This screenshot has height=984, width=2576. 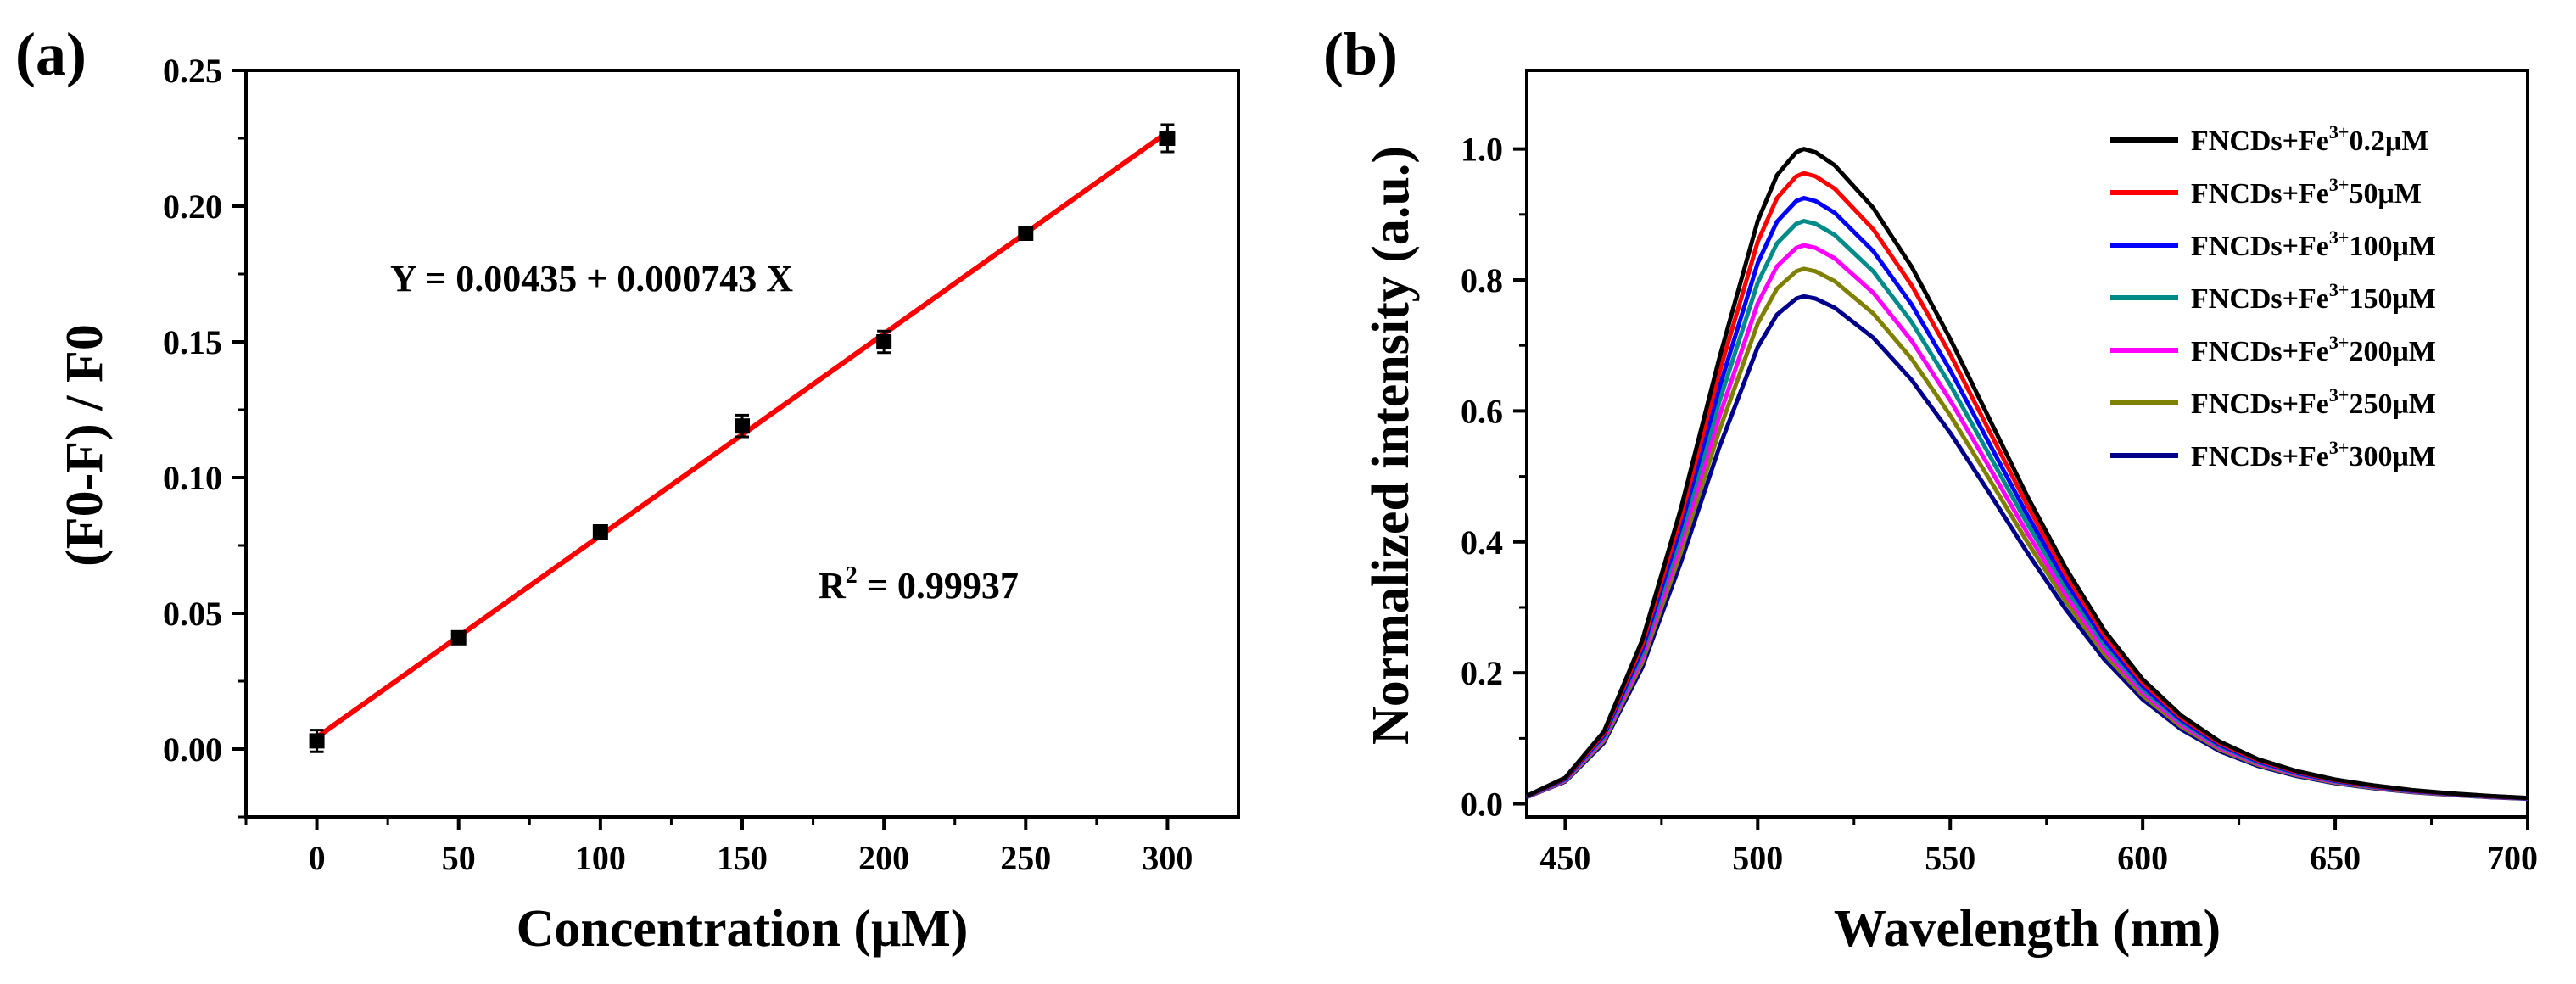 What do you see at coordinates (742, 858) in the screenshot?
I see `x-tick-label: 150` at bounding box center [742, 858].